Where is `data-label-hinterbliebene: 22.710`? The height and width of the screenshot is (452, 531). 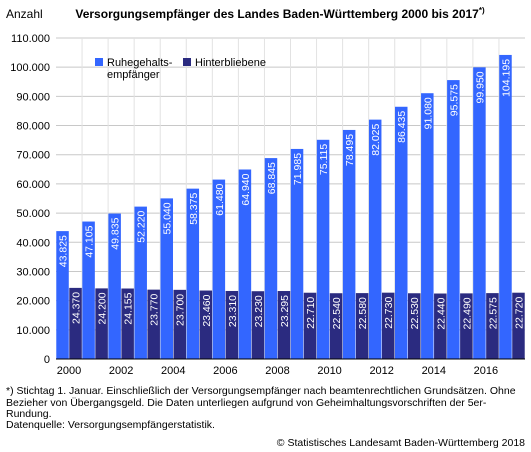 data-label-hinterbliebene: 22.710 is located at coordinates (311, 313).